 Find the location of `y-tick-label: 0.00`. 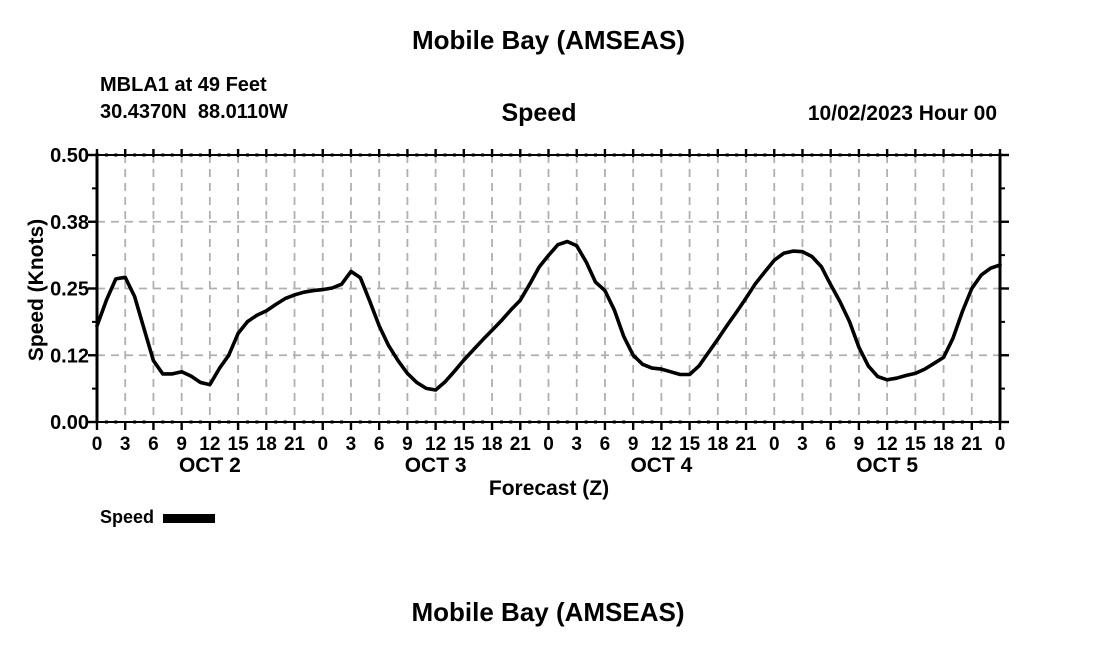

y-tick-label: 0.00 is located at coordinates (69, 423).